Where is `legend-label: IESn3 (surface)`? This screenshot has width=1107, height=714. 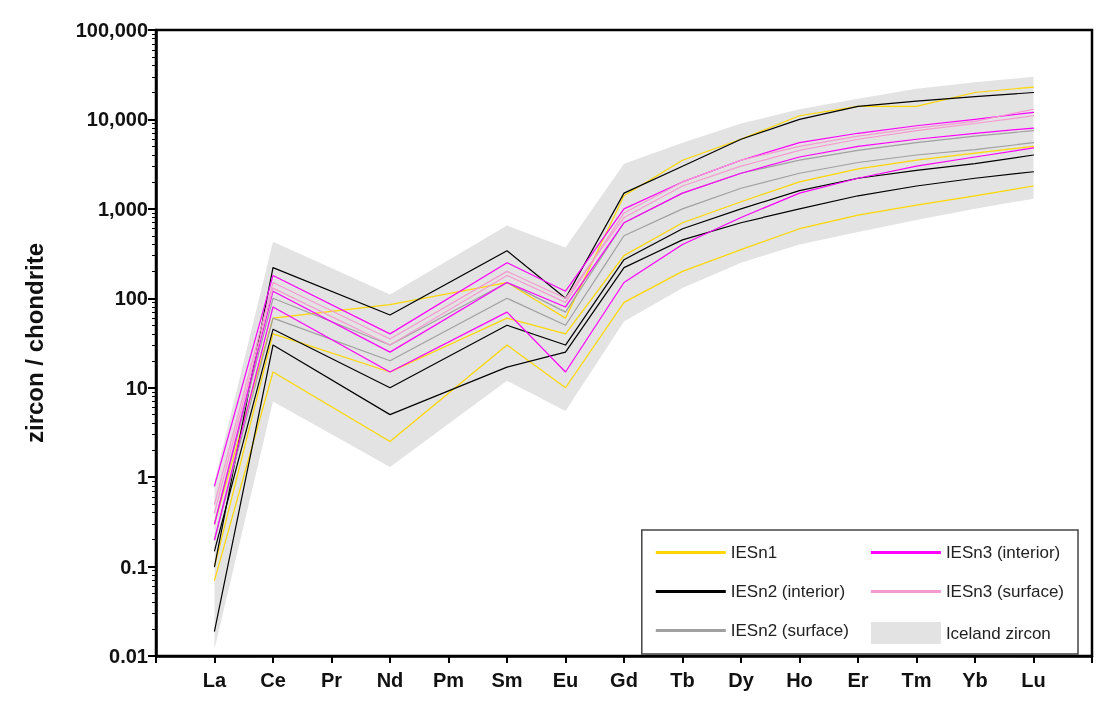 legend-label: IESn3 (surface) is located at coordinates (1005, 591).